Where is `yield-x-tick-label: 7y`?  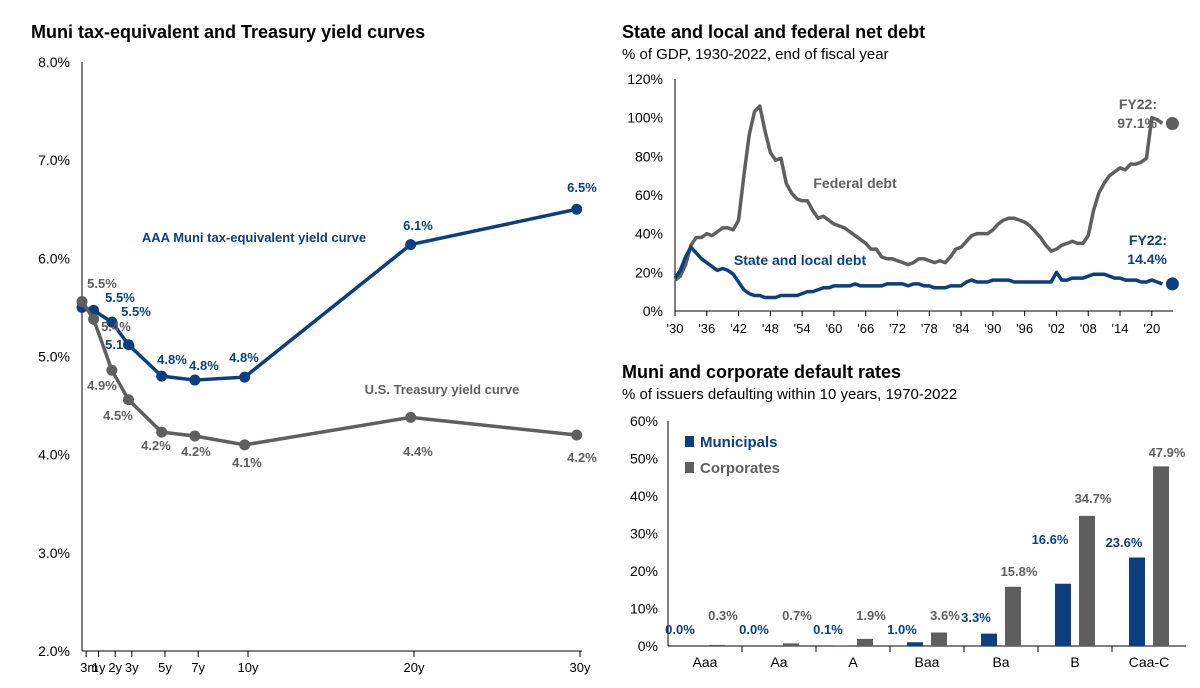
yield-x-tick-label: 7y is located at coordinates (198, 667).